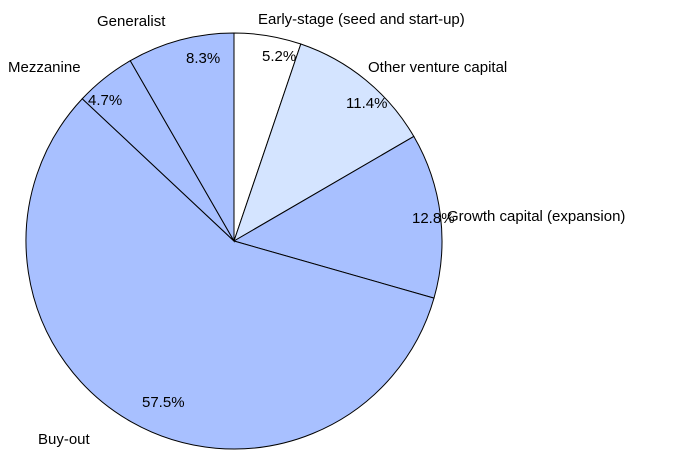  Describe the element at coordinates (163, 402) in the screenshot. I see `value-label: 57.5%` at that location.